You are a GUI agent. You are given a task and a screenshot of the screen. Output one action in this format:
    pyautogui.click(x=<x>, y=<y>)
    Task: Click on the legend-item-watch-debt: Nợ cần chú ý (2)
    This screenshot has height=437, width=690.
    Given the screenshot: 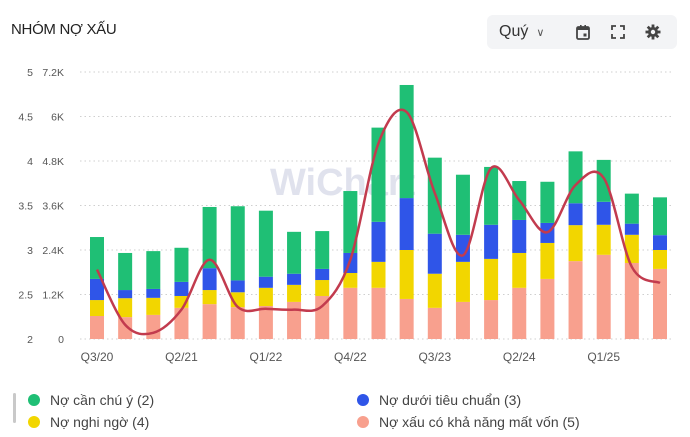 What is the action you would take?
    pyautogui.click(x=91, y=400)
    